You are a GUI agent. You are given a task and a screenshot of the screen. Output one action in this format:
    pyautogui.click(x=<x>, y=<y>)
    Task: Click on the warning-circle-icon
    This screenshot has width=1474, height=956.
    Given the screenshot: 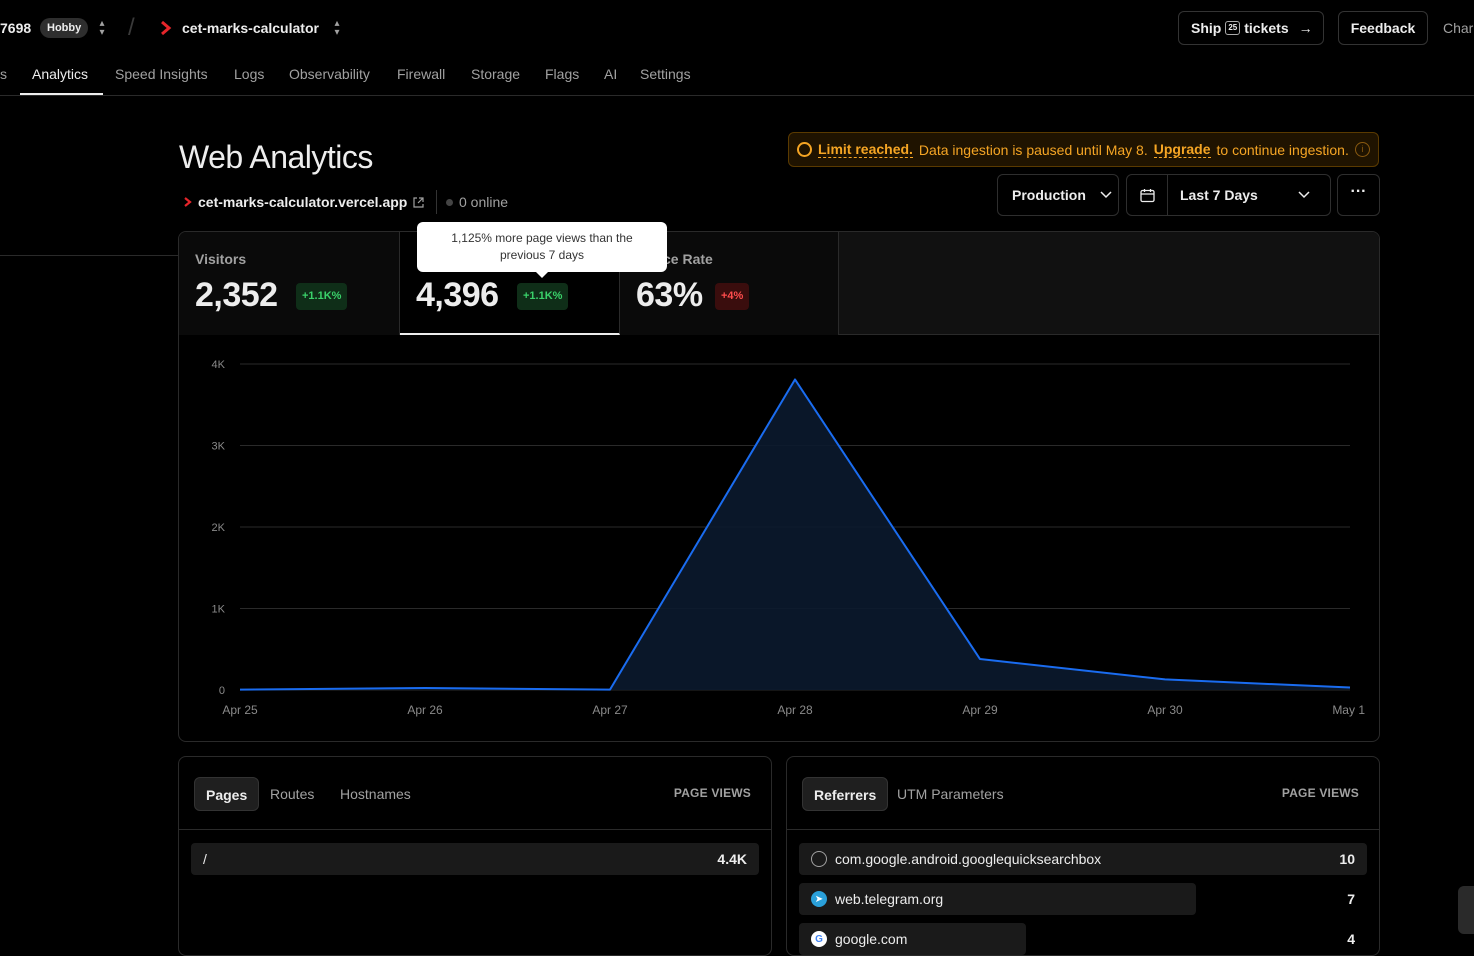 What is the action you would take?
    pyautogui.click(x=804, y=149)
    